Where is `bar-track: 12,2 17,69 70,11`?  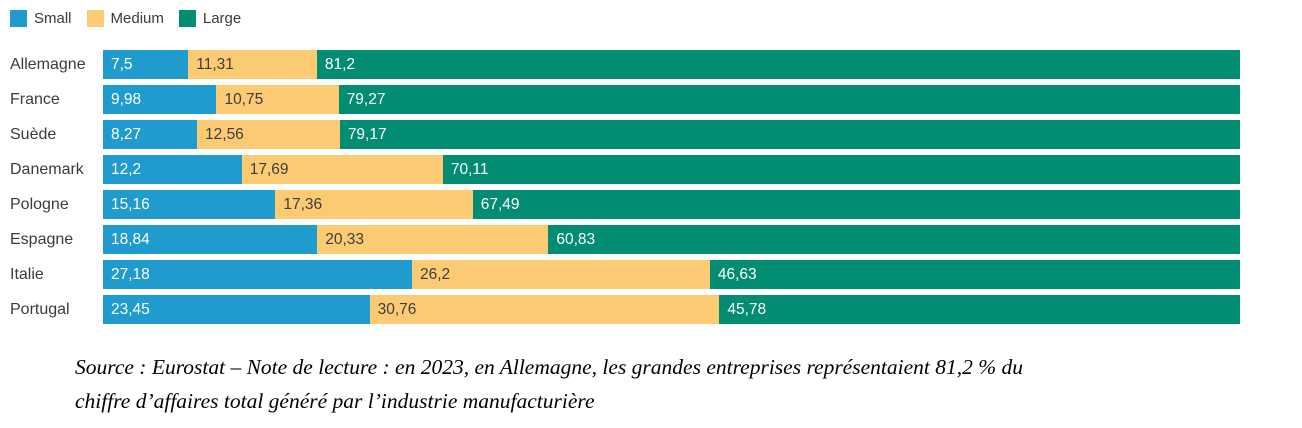 bar-track: 12,2 17,69 70,11 is located at coordinates (671, 169).